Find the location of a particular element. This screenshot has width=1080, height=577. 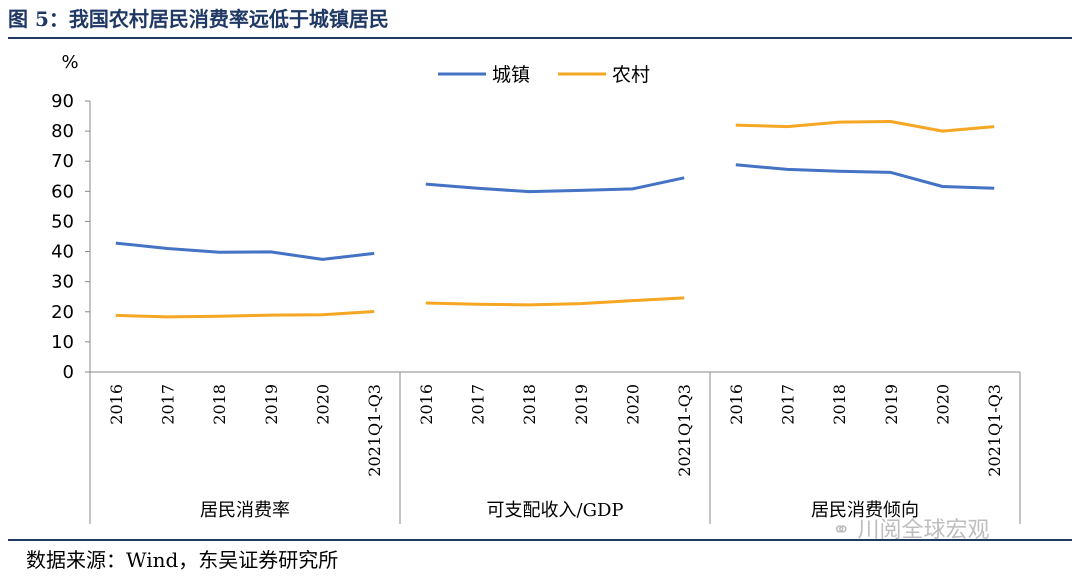

y-tick-label: 50 is located at coordinates (62, 221).